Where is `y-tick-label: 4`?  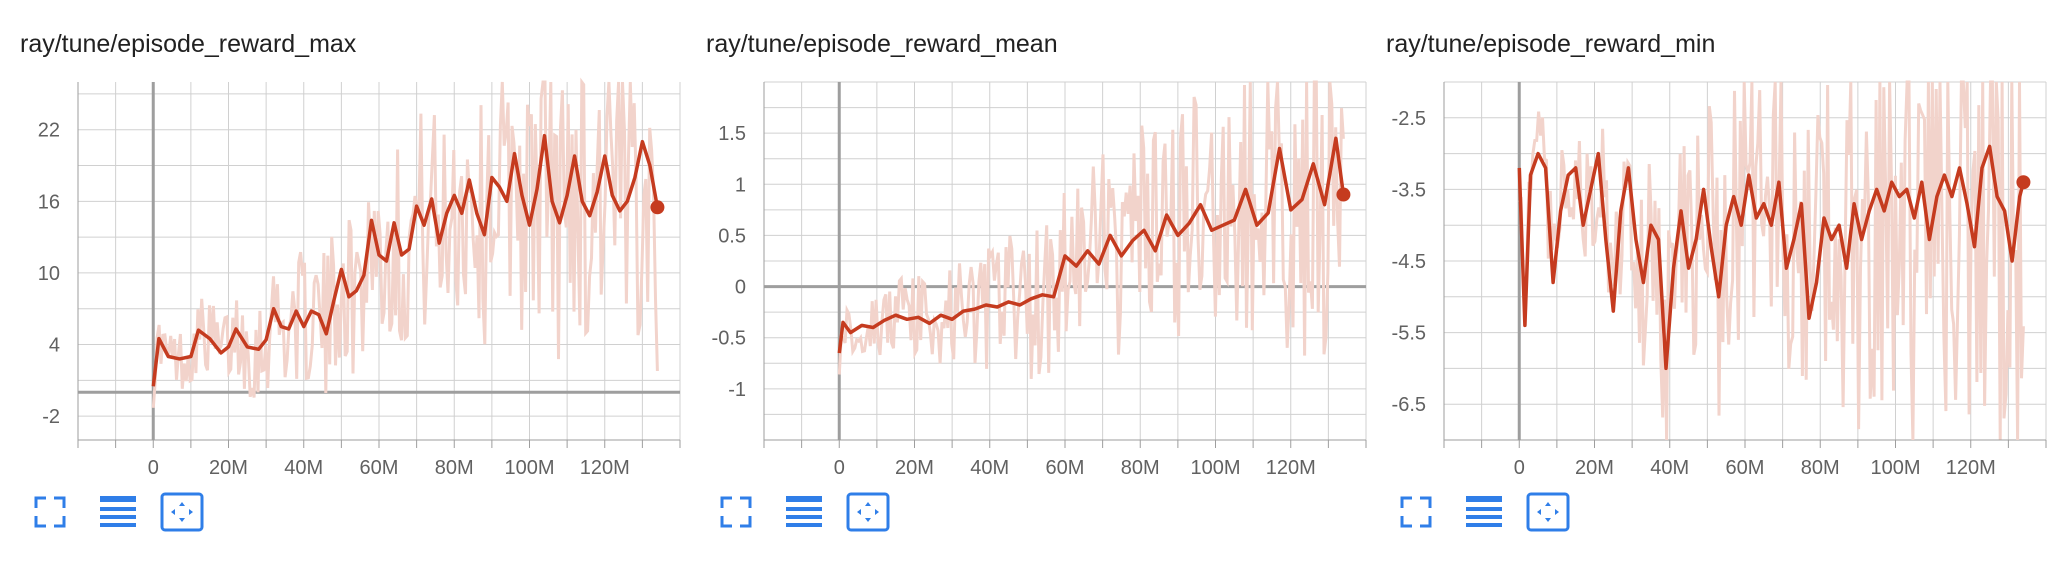
y-tick-label: 4 is located at coordinates (54, 346).